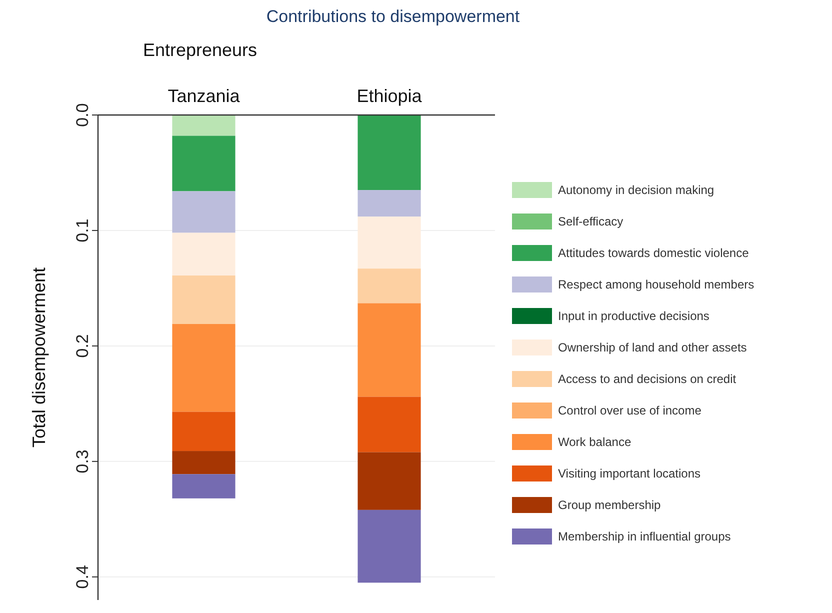 This screenshot has width=832, height=613. Describe the element at coordinates (200, 50) in the screenshot. I see `chart-subtitle: Entrepreneurs` at that location.